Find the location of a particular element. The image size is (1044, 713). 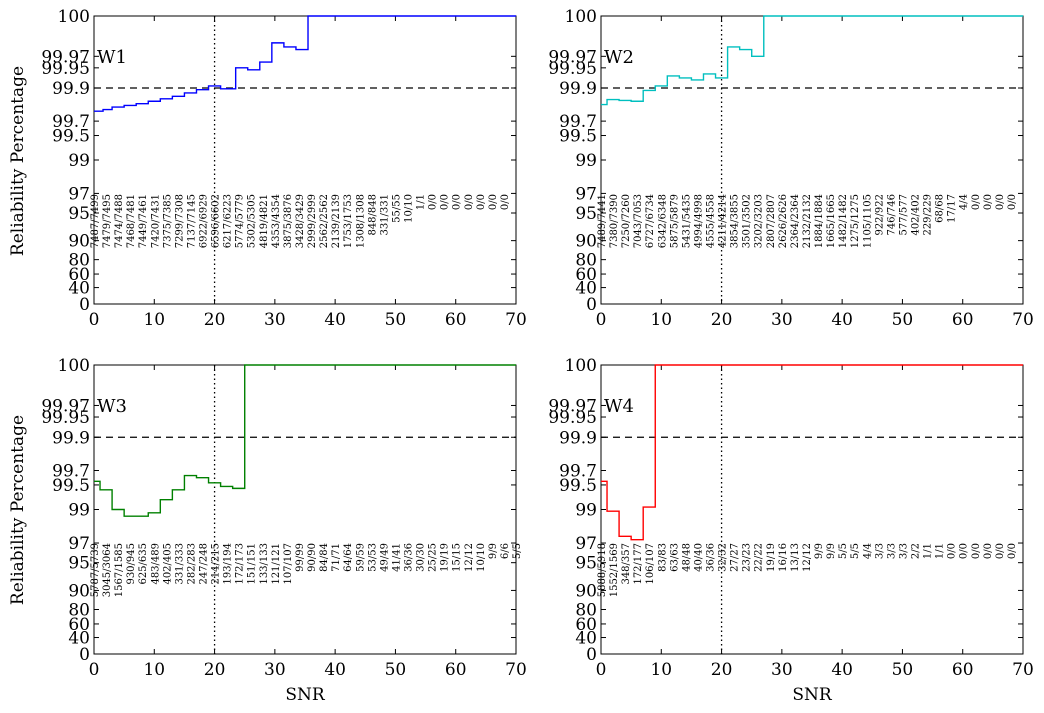

count-annotation: 625/635 is located at coordinates (143, 564).